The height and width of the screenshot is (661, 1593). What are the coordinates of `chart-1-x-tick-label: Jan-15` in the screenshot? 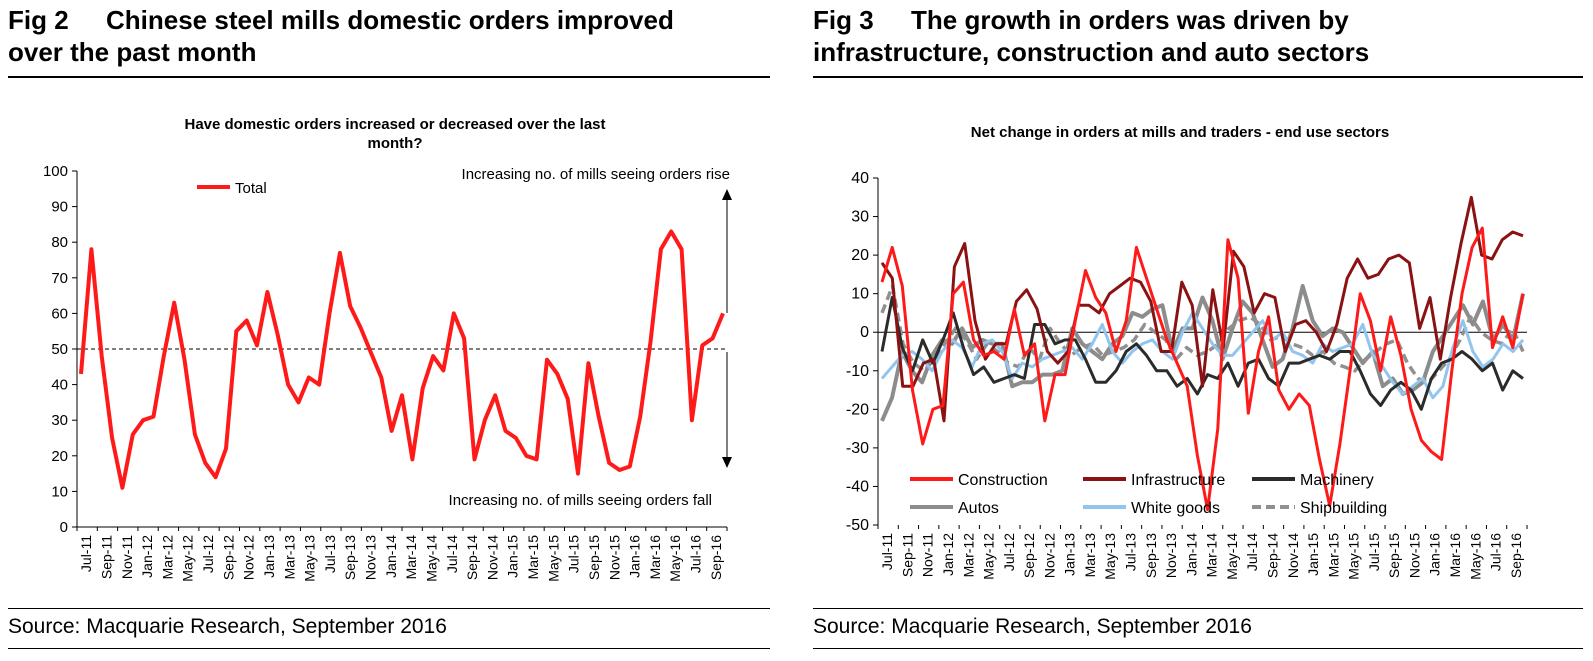 It's located at (513, 556).